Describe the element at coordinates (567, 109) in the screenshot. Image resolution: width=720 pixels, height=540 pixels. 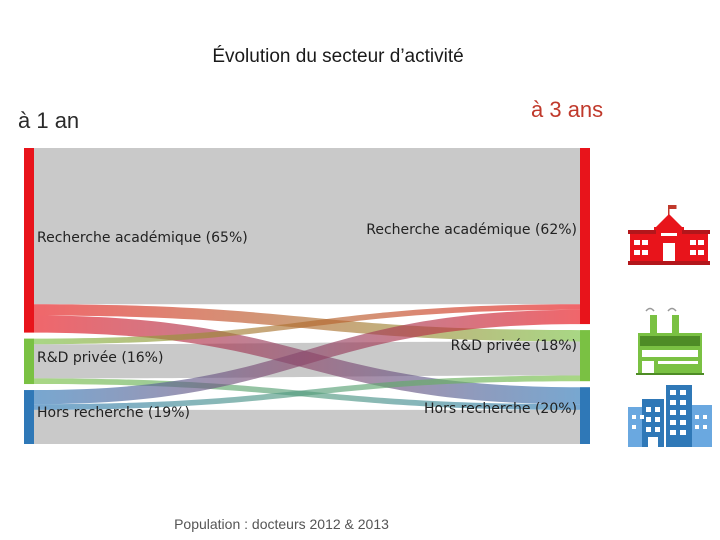
I see `right-column-heading: à 3 ans` at that location.